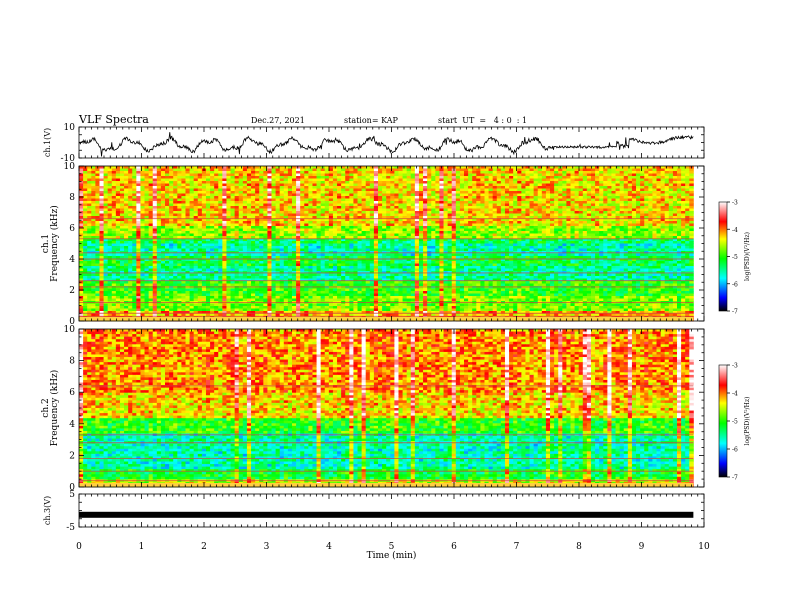  I want to click on xtick-label: 10, so click(704, 547).